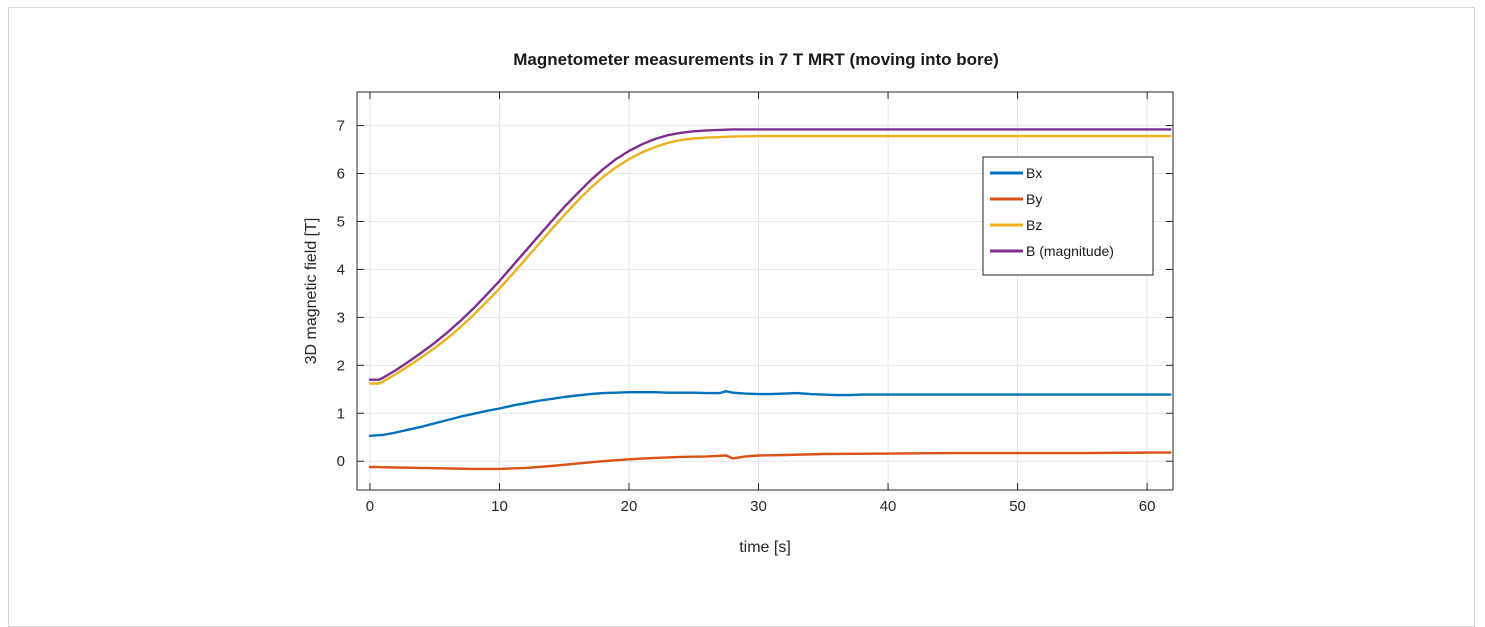 The width and height of the screenshot is (1485, 627). Describe the element at coordinates (341, 126) in the screenshot. I see `y-tick-label: 7` at that location.